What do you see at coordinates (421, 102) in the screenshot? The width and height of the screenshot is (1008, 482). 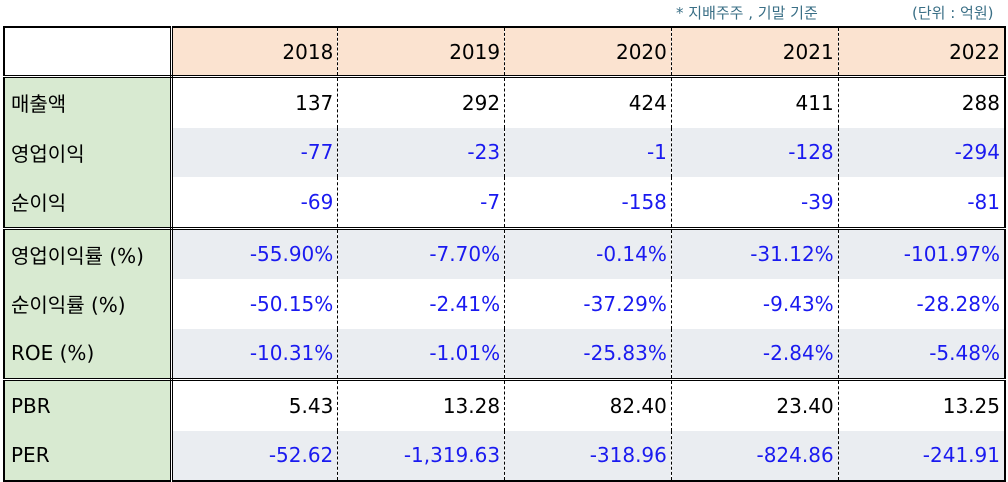 I see `value-cell: 292` at bounding box center [421, 102].